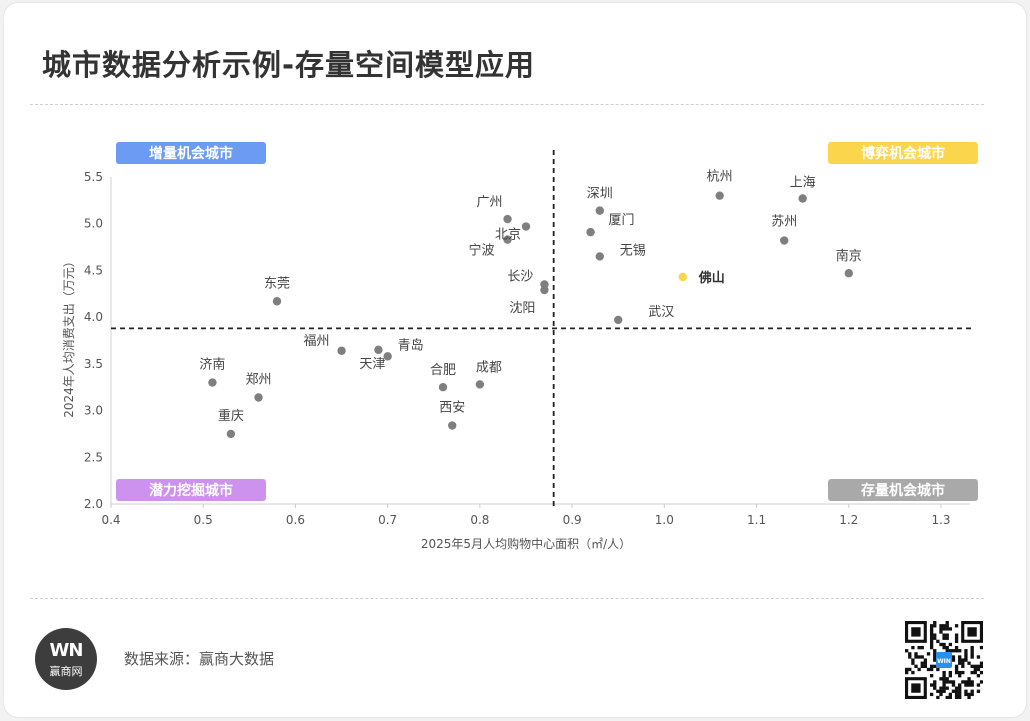 The image size is (1030, 721). What do you see at coordinates (480, 384) in the screenshot?
I see `point-成都` at bounding box center [480, 384].